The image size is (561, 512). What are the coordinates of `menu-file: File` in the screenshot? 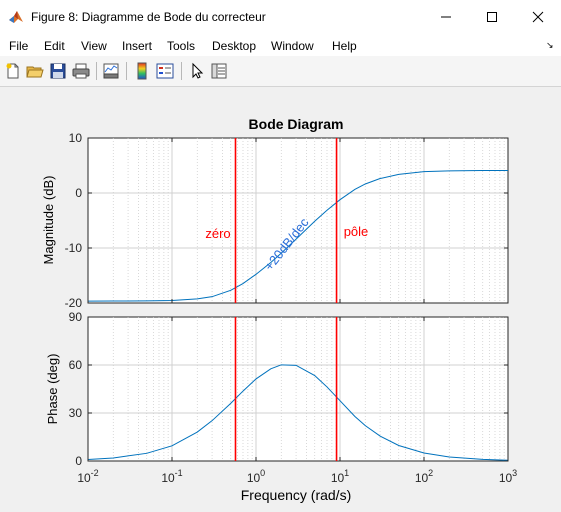 It's located at (19, 46).